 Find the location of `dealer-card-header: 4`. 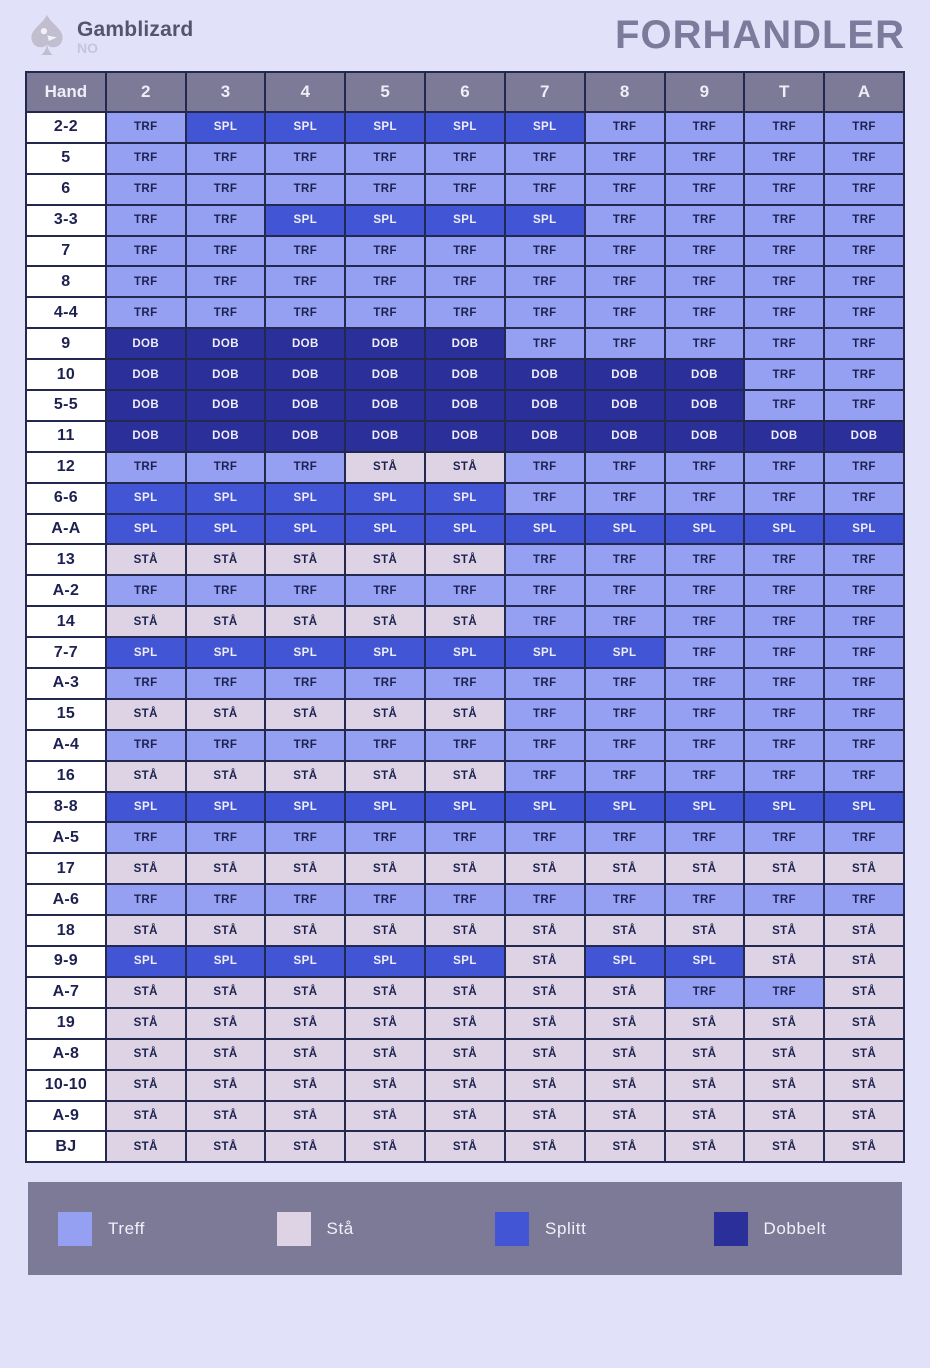

dealer-card-header: 4 is located at coordinates (305, 92).